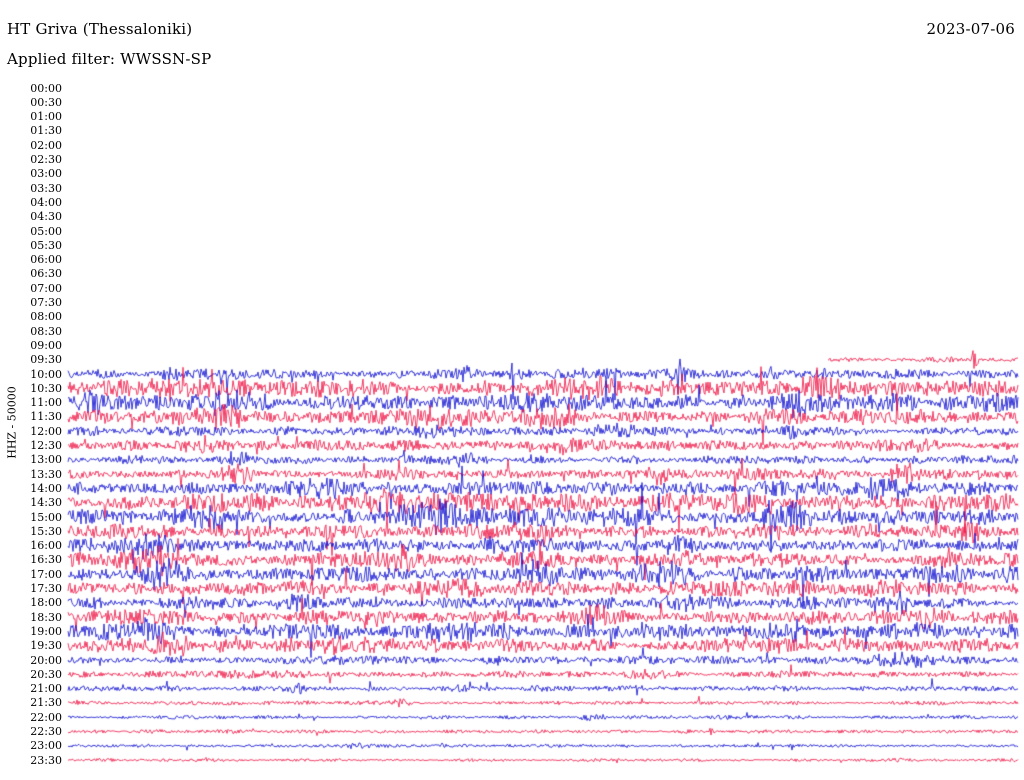 Image resolution: width=1024 pixels, height=780 pixels. What do you see at coordinates (46, 689) in the screenshot?
I see `time-label: 21:00` at bounding box center [46, 689].